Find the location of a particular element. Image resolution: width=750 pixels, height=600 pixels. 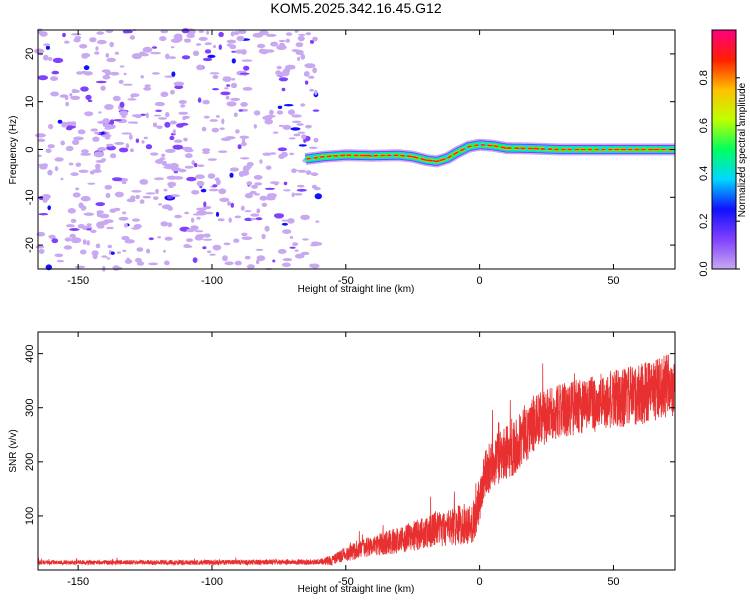

y-tick-label: 0 is located at coordinates (30, 149).